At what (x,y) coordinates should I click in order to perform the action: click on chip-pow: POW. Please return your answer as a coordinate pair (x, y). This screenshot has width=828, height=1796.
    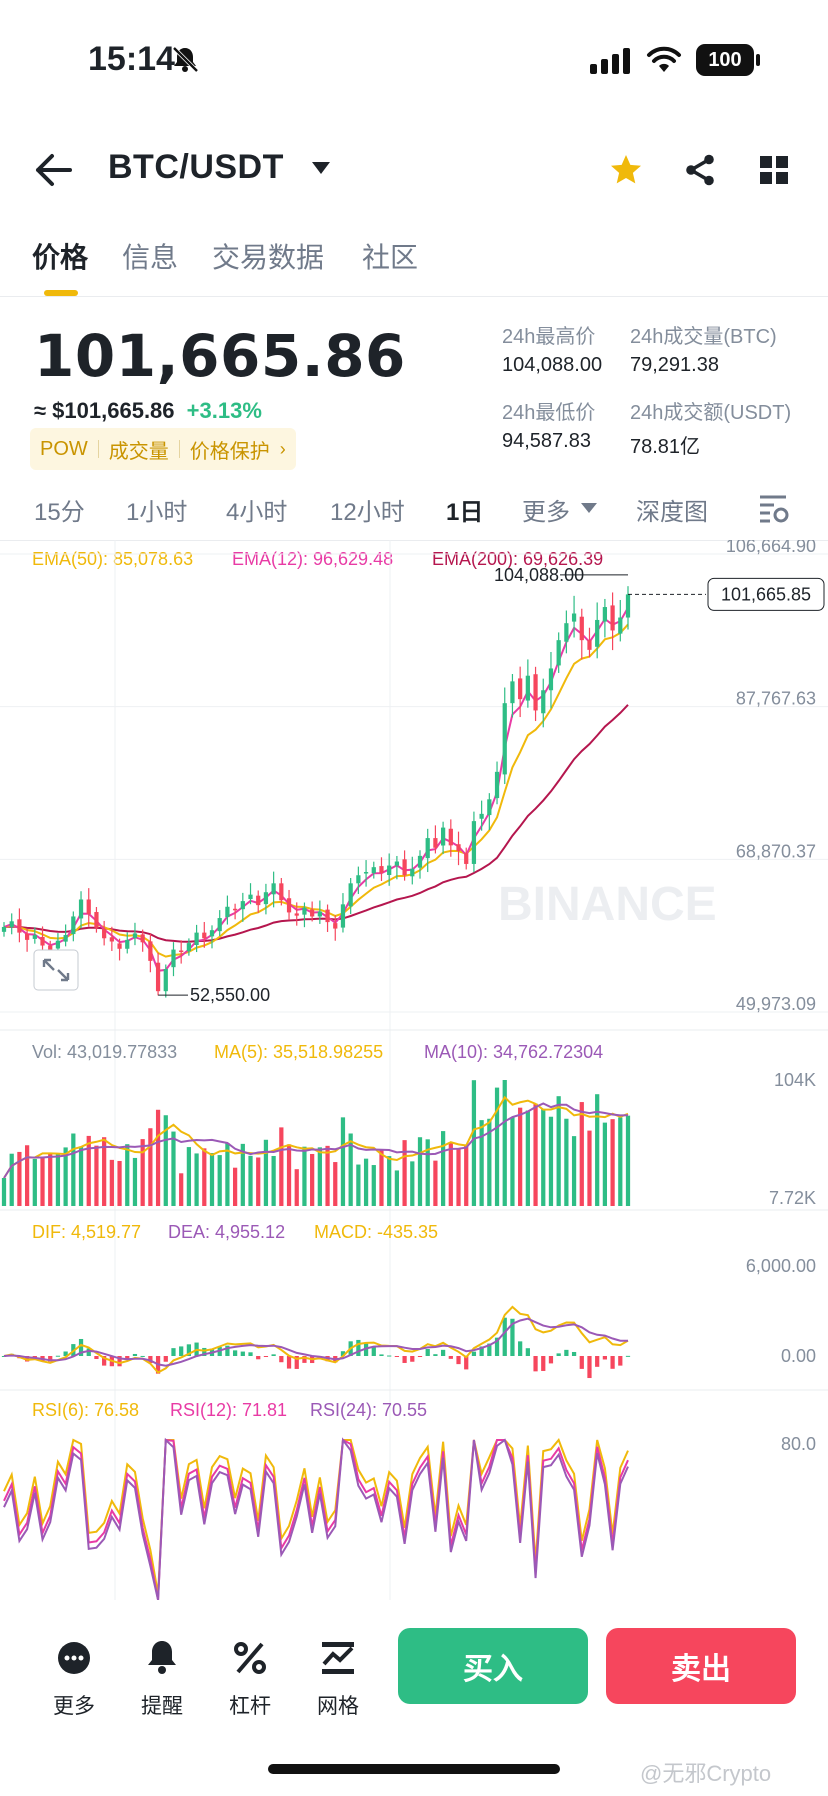
    Looking at the image, I should click on (64, 448).